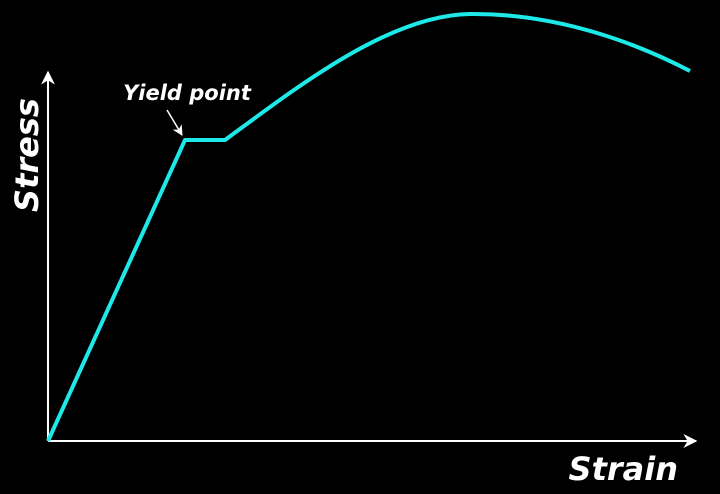  Describe the element at coordinates (27, 155) in the screenshot. I see `y-axis-label: Stress` at that location.